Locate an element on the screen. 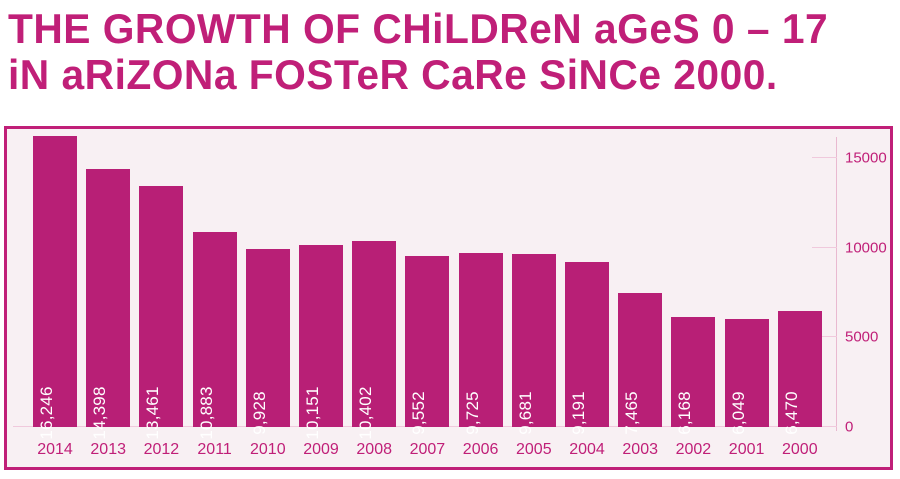  x-axis-label: 2013 is located at coordinates (108, 449).